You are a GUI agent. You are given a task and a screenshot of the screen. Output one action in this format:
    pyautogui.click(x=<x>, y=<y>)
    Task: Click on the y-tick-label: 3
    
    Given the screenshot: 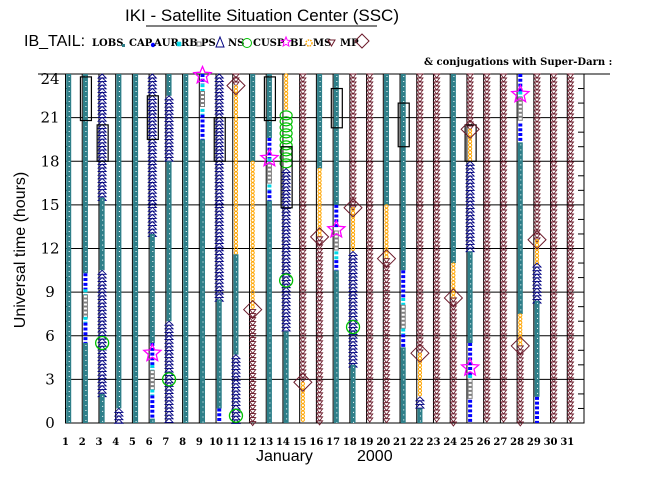 What is the action you would take?
    pyautogui.click(x=50, y=379)
    